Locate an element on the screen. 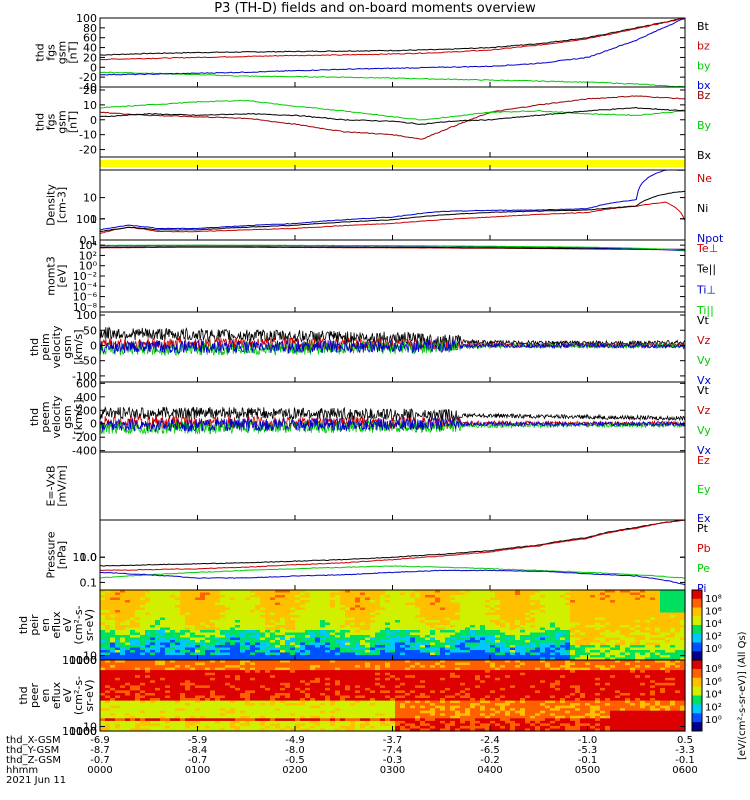  y-tick-label: -400 is located at coordinates (84, 451).